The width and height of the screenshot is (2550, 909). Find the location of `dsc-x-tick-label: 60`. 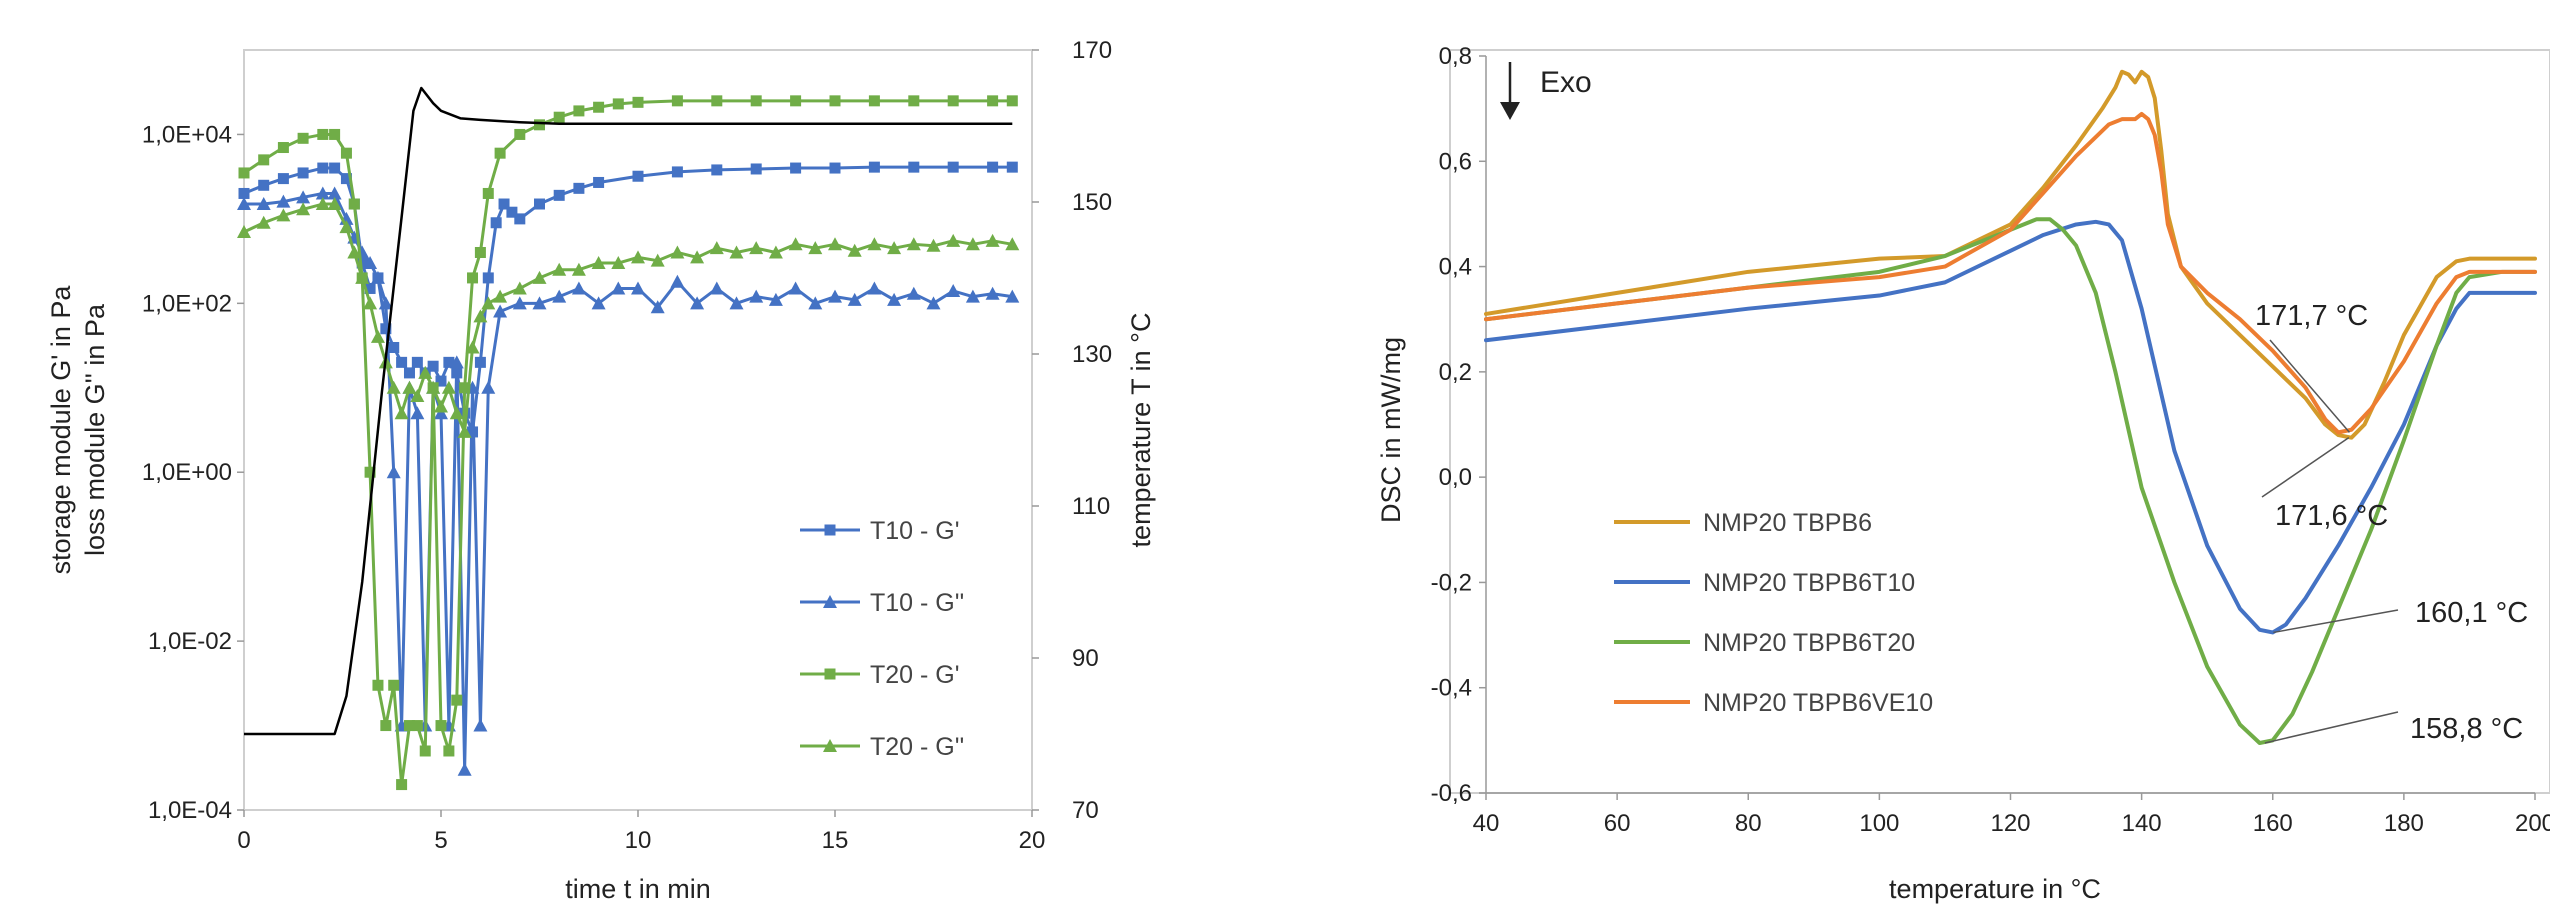

dsc-x-tick-label: 60 is located at coordinates (1617, 823).